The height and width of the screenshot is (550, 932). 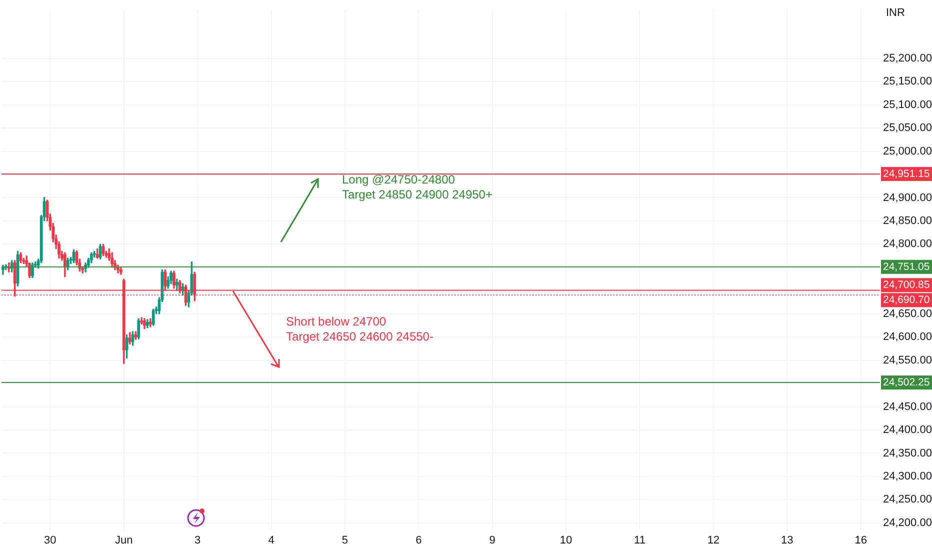 What do you see at coordinates (907, 151) in the screenshot?
I see `y-tick-label: 25,000.00` at bounding box center [907, 151].